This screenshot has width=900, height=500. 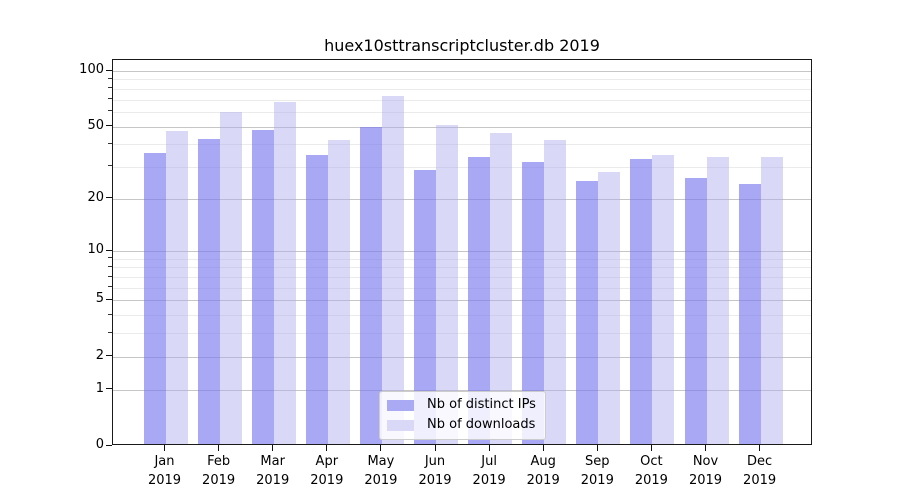 I want to click on bar-nb-of-distinct-ips-nov, so click(x=695, y=311).